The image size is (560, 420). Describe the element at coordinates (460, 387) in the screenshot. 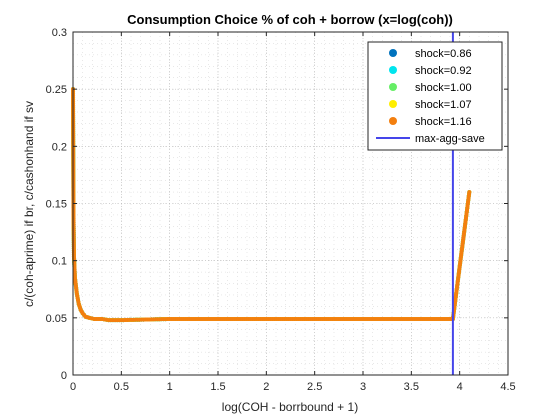

I see `x-tick-label: 4` at that location.